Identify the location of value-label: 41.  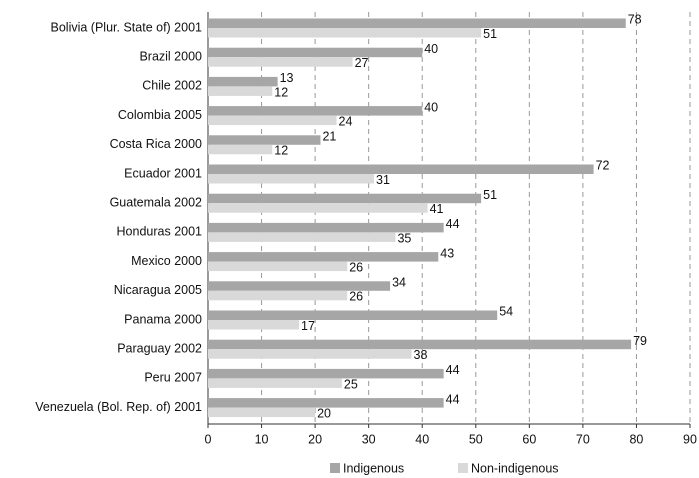
(437, 209).